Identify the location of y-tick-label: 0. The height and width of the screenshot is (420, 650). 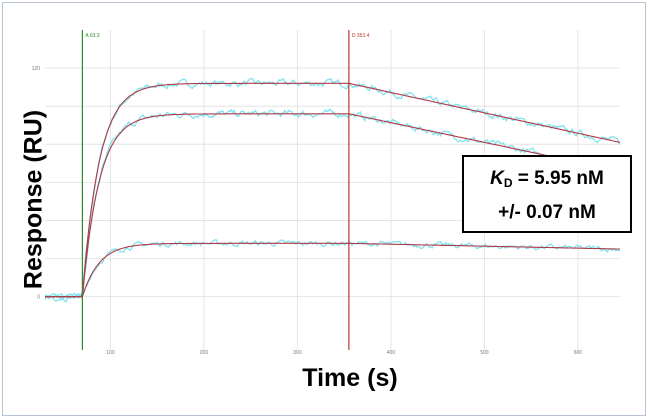
(38, 298).